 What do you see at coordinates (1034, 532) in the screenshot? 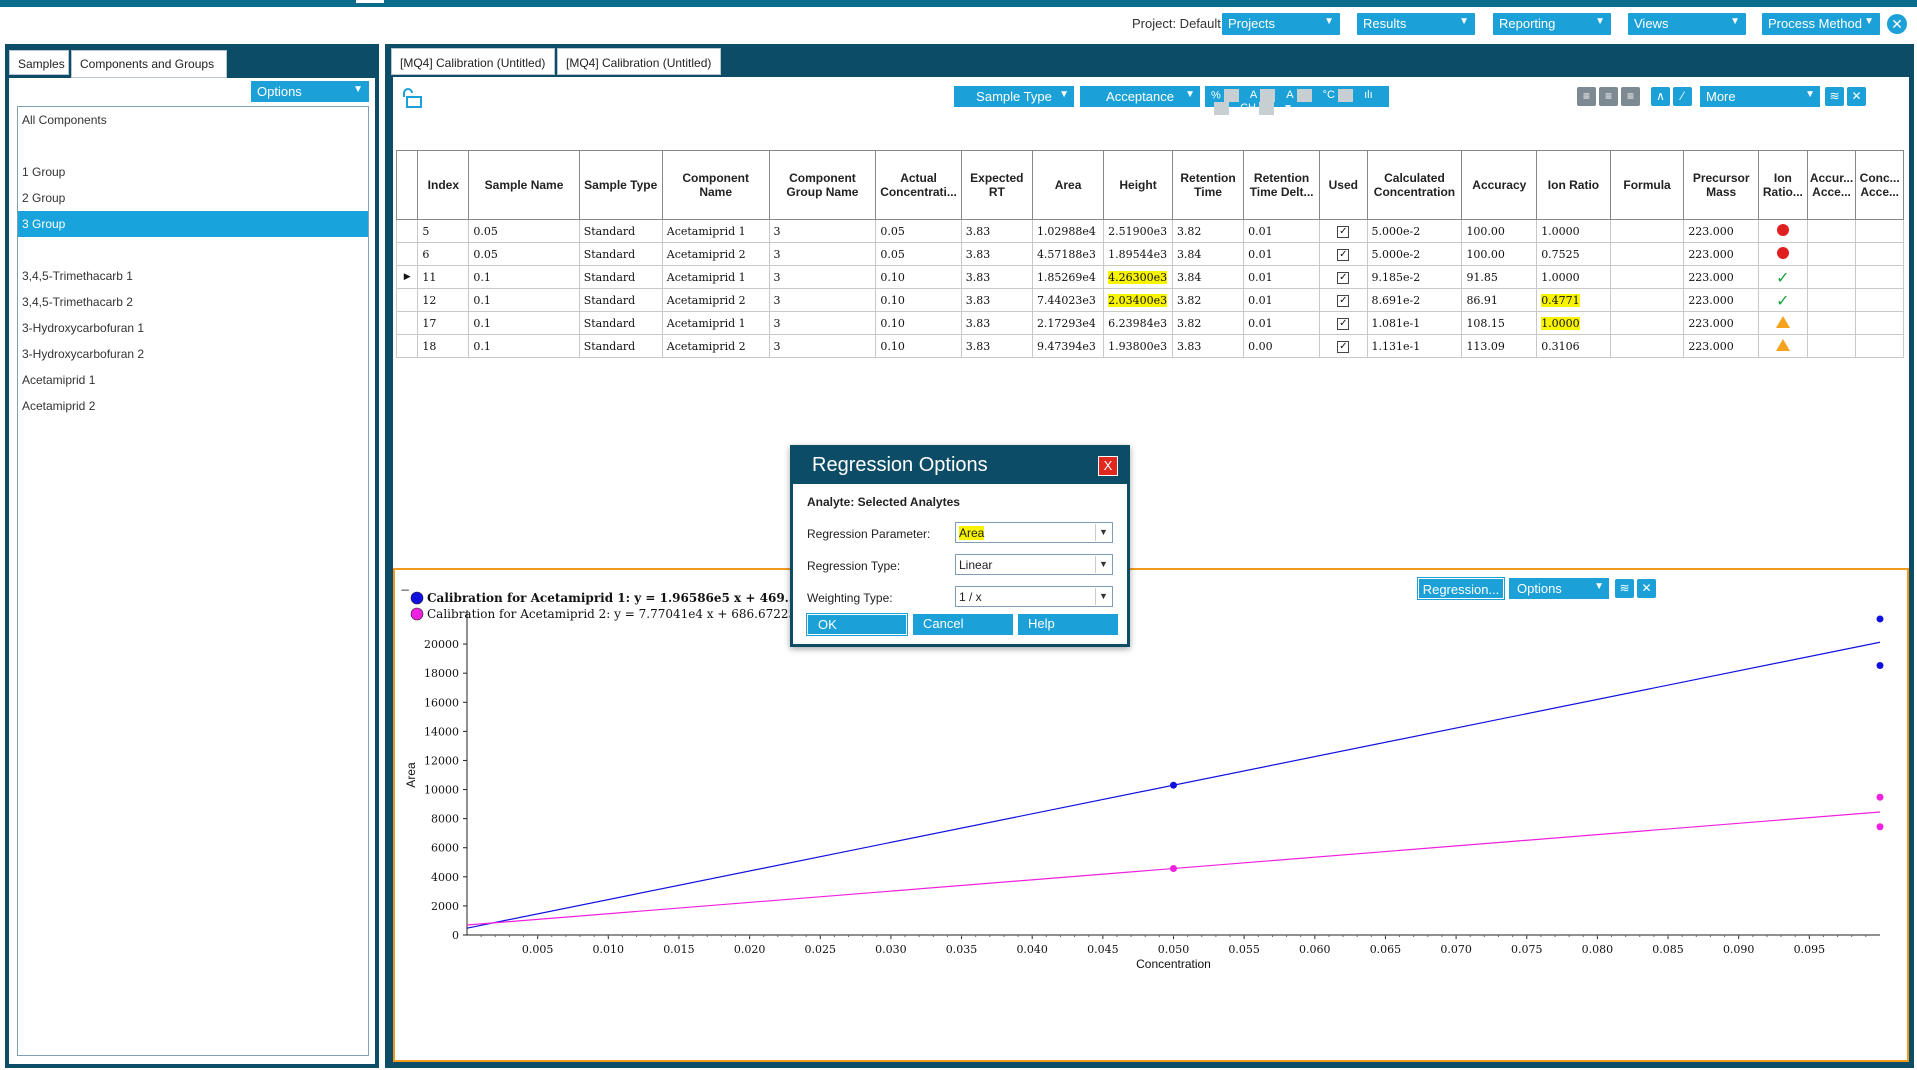
I see `regression-parameter-select: Area ▼` at bounding box center [1034, 532].